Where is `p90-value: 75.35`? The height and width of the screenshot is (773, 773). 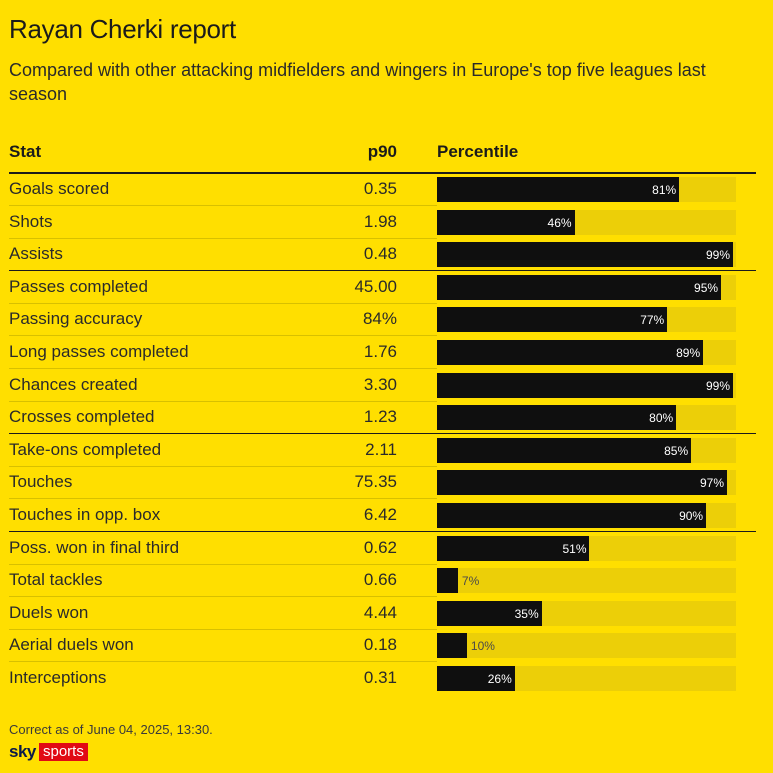 p90-value: 75.35 is located at coordinates (375, 482).